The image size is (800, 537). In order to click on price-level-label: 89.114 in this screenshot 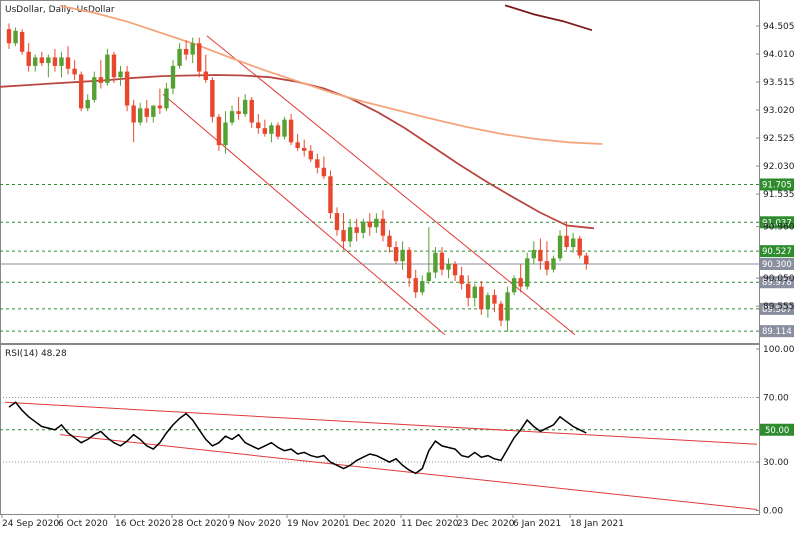, I will do `click(777, 332)`.